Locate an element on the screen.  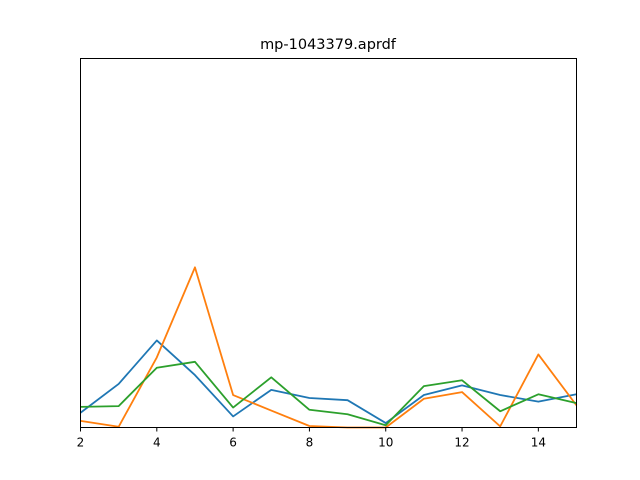
chart-title: mp-1043379.aprdf is located at coordinates (328, 45).